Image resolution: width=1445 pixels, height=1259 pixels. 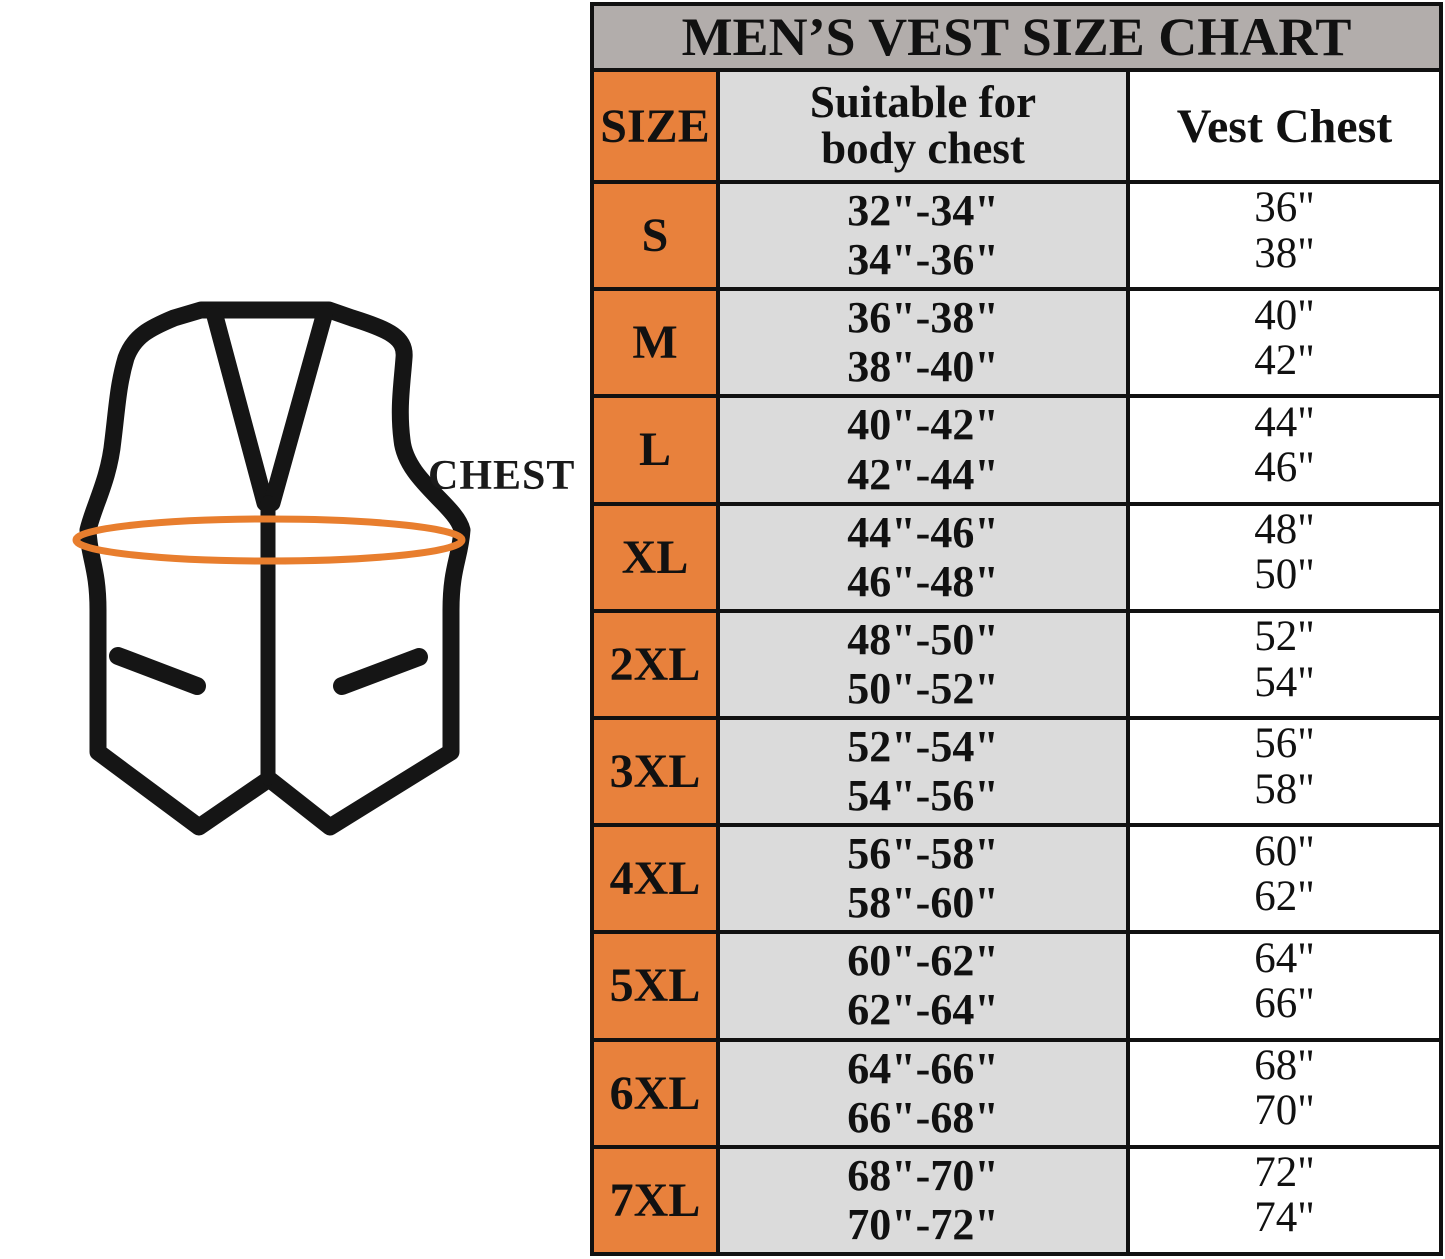 I want to click on vest-chest-line2: 38", so click(x=1284, y=253).